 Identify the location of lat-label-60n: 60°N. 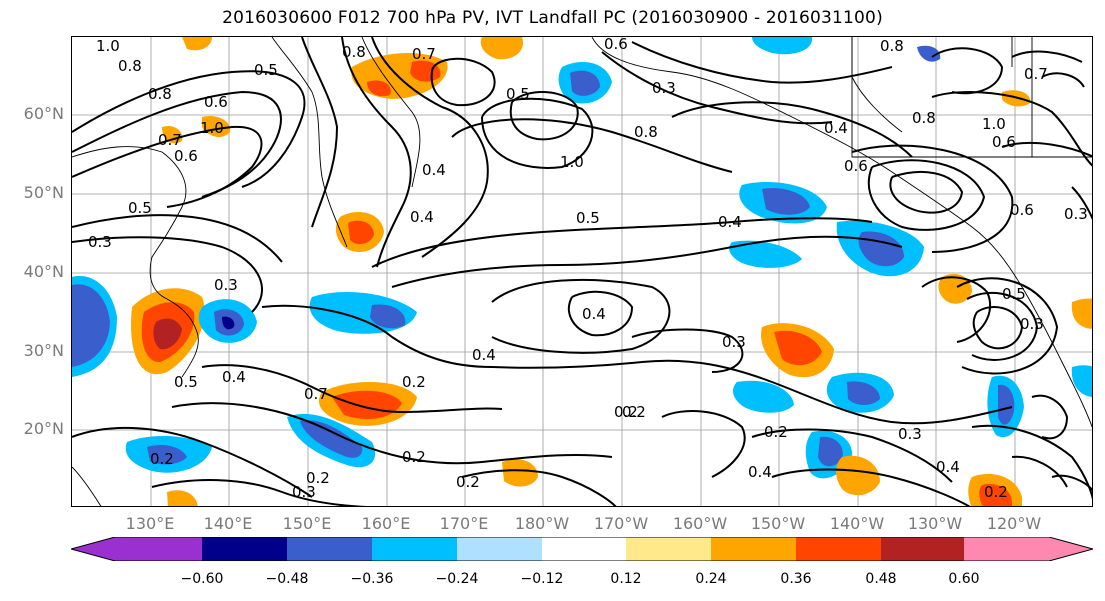
(43, 113).